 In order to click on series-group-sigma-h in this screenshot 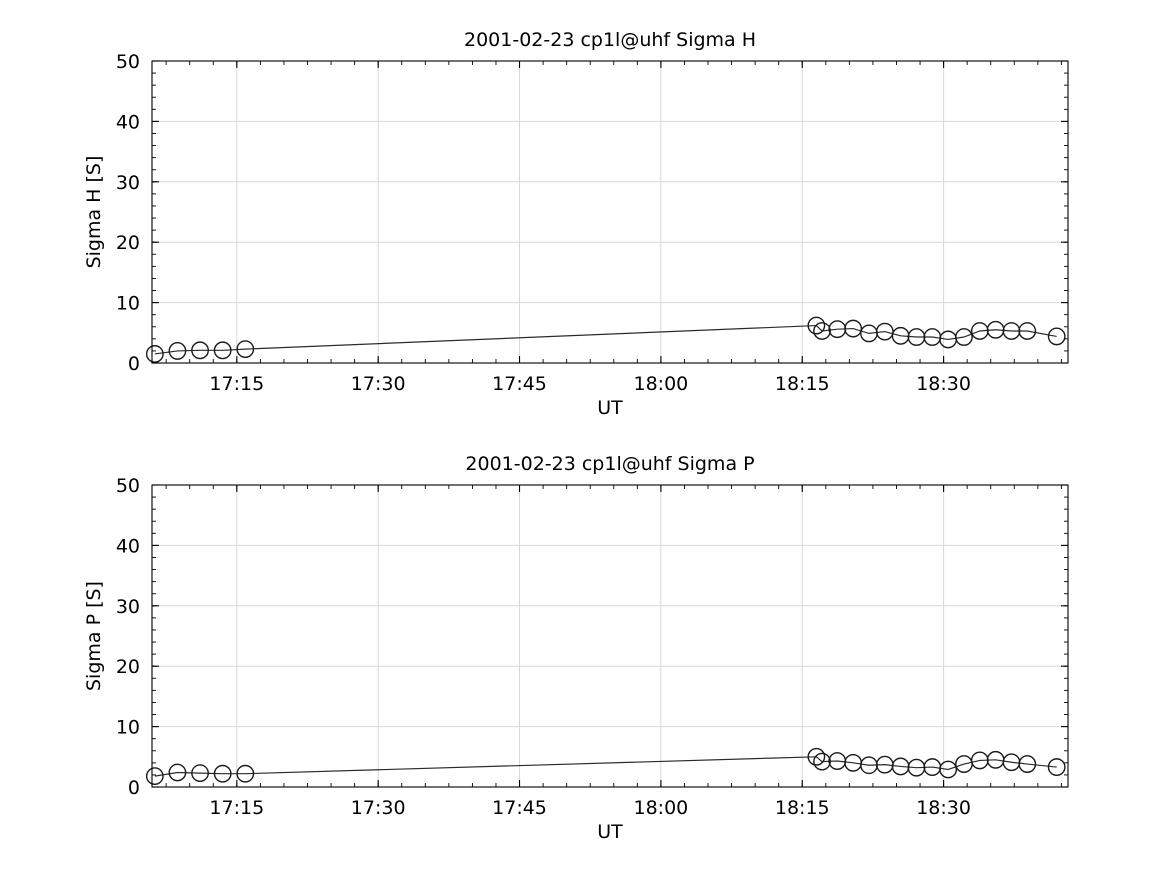, I will do `click(605, 339)`.